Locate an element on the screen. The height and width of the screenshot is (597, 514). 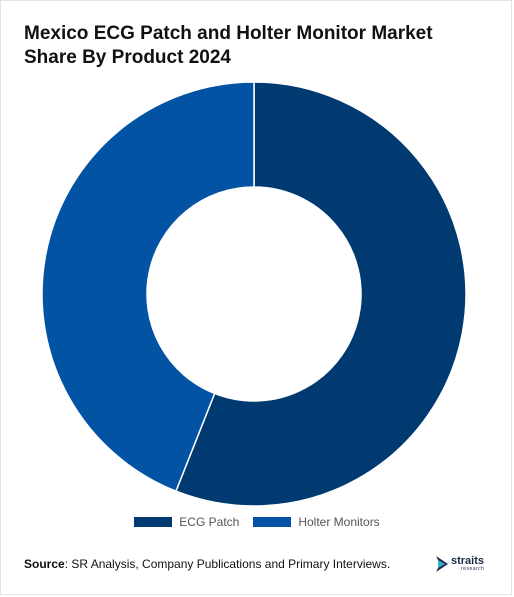
logo-sub: research is located at coordinates (473, 569).